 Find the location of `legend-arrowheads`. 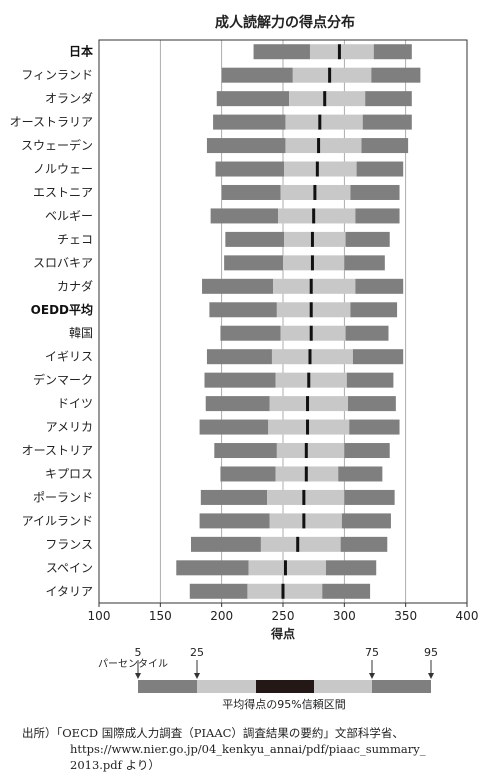

legend-arrowheads is located at coordinates (284, 676).